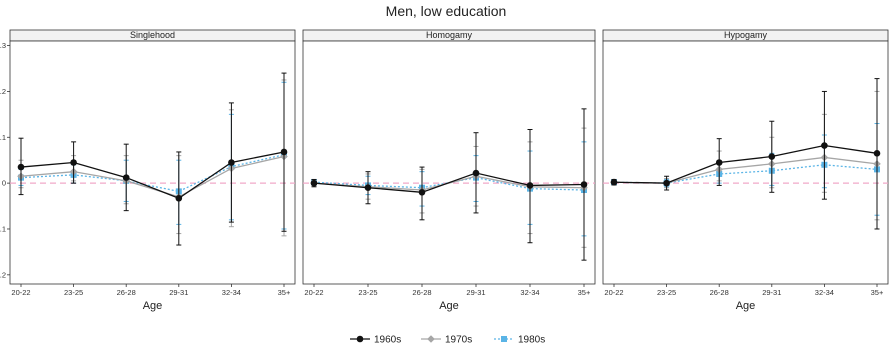  Describe the element at coordinates (531, 340) in the screenshot. I see `legend-label: 1980s` at that location.